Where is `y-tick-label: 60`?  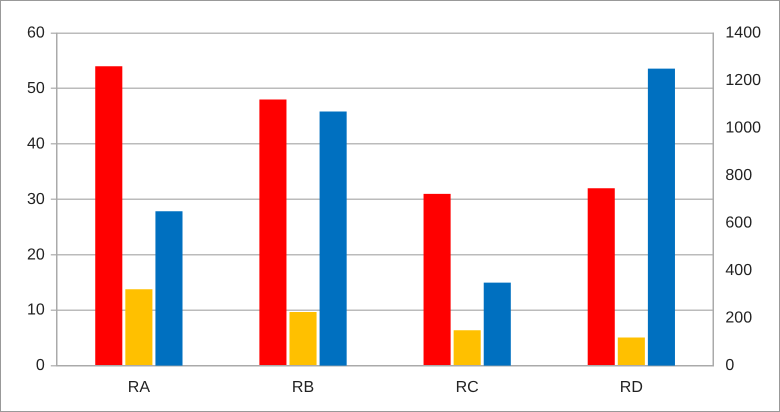 y-tick-label: 60 is located at coordinates (36, 33).